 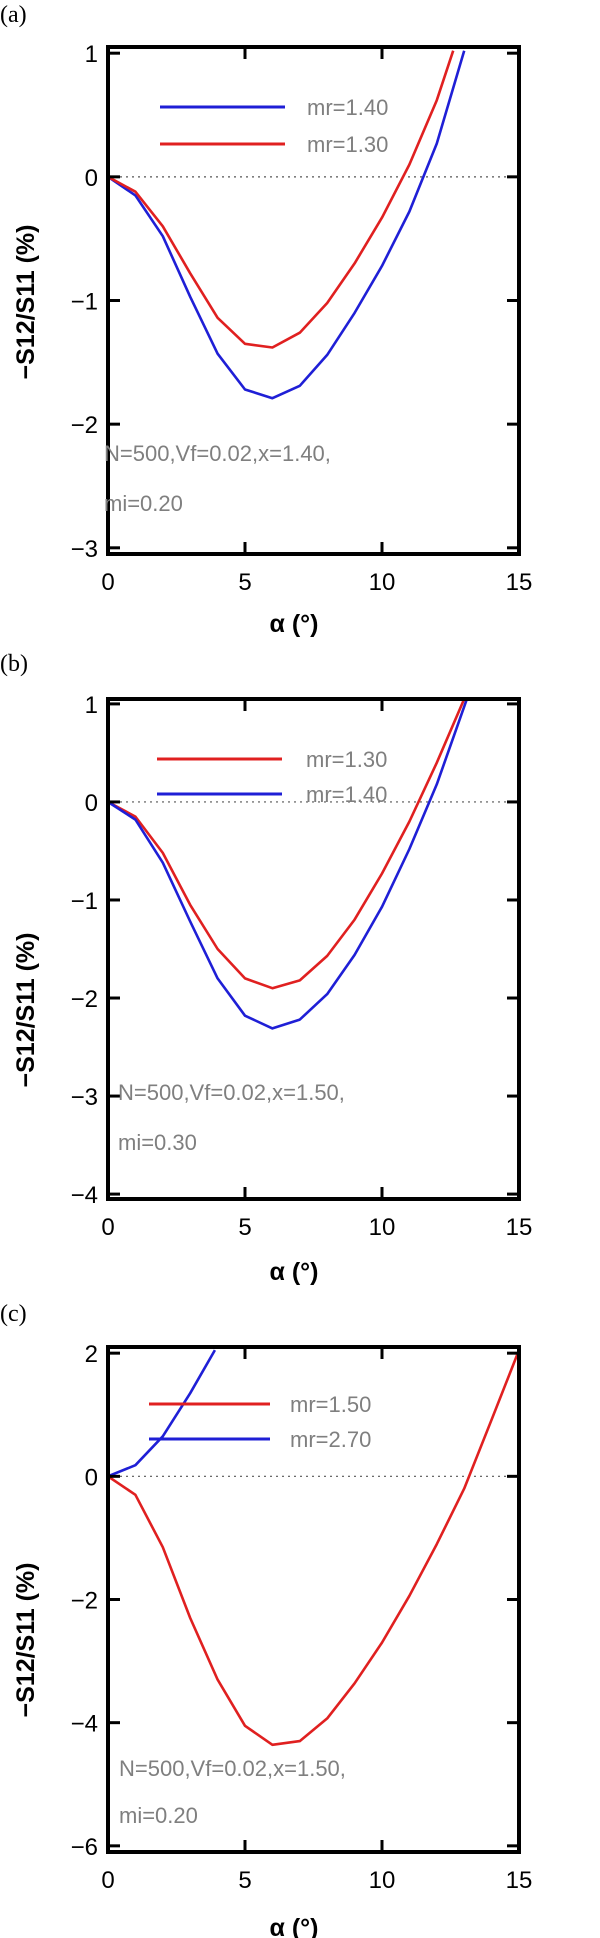 What do you see at coordinates (157, 1142) in the screenshot?
I see `annotation-line-2: mi=0.30` at bounding box center [157, 1142].